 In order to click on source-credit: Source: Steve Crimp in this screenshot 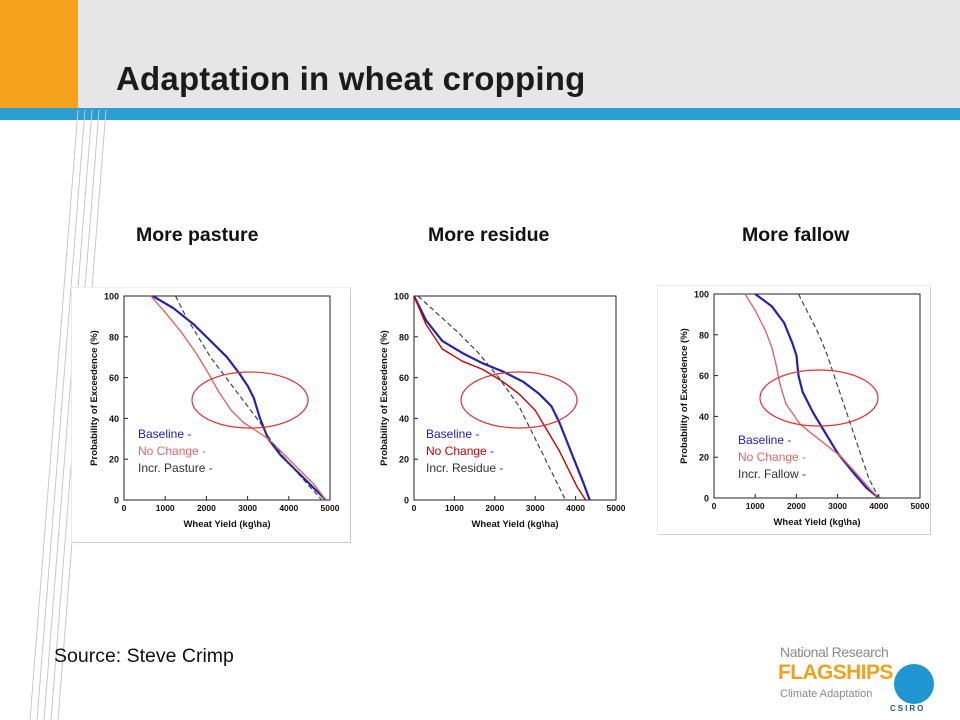, I will do `click(144, 656)`.